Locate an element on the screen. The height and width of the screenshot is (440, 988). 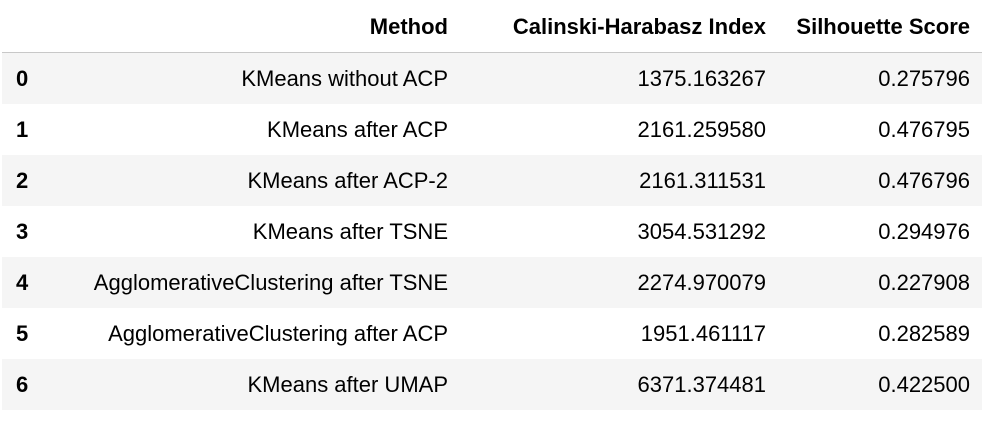
cell-calinski-harabasz: 2161.311531 is located at coordinates (702, 180).